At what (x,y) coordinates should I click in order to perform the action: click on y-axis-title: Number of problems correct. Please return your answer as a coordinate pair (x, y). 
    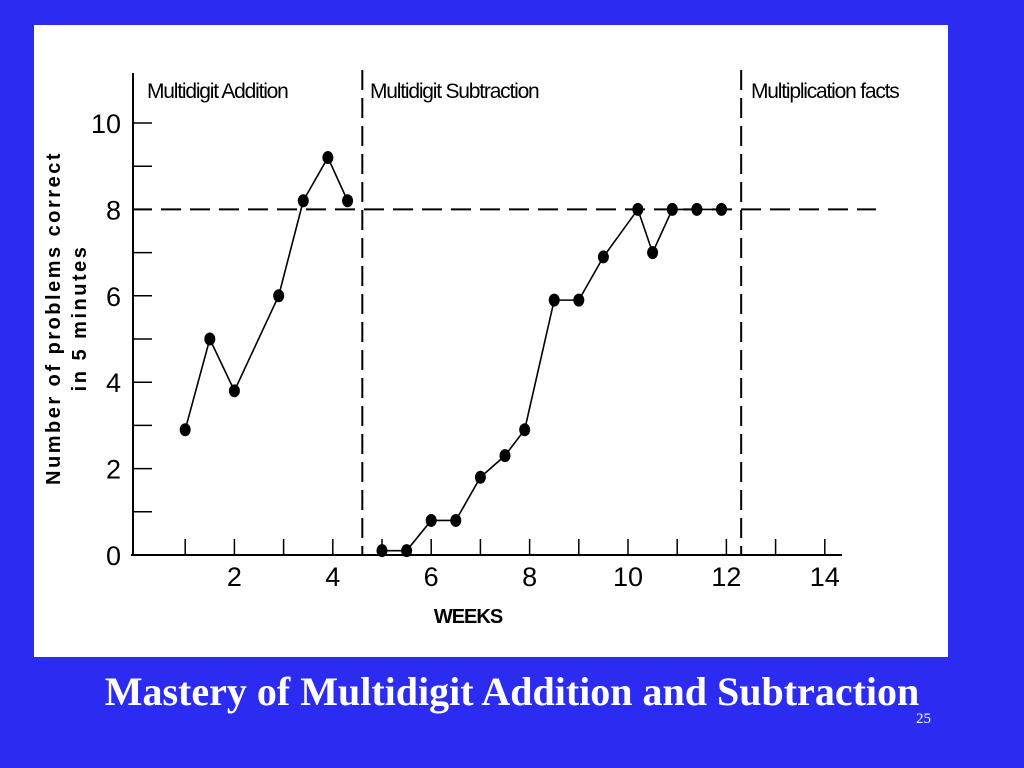
    Looking at the image, I should click on (54, 318).